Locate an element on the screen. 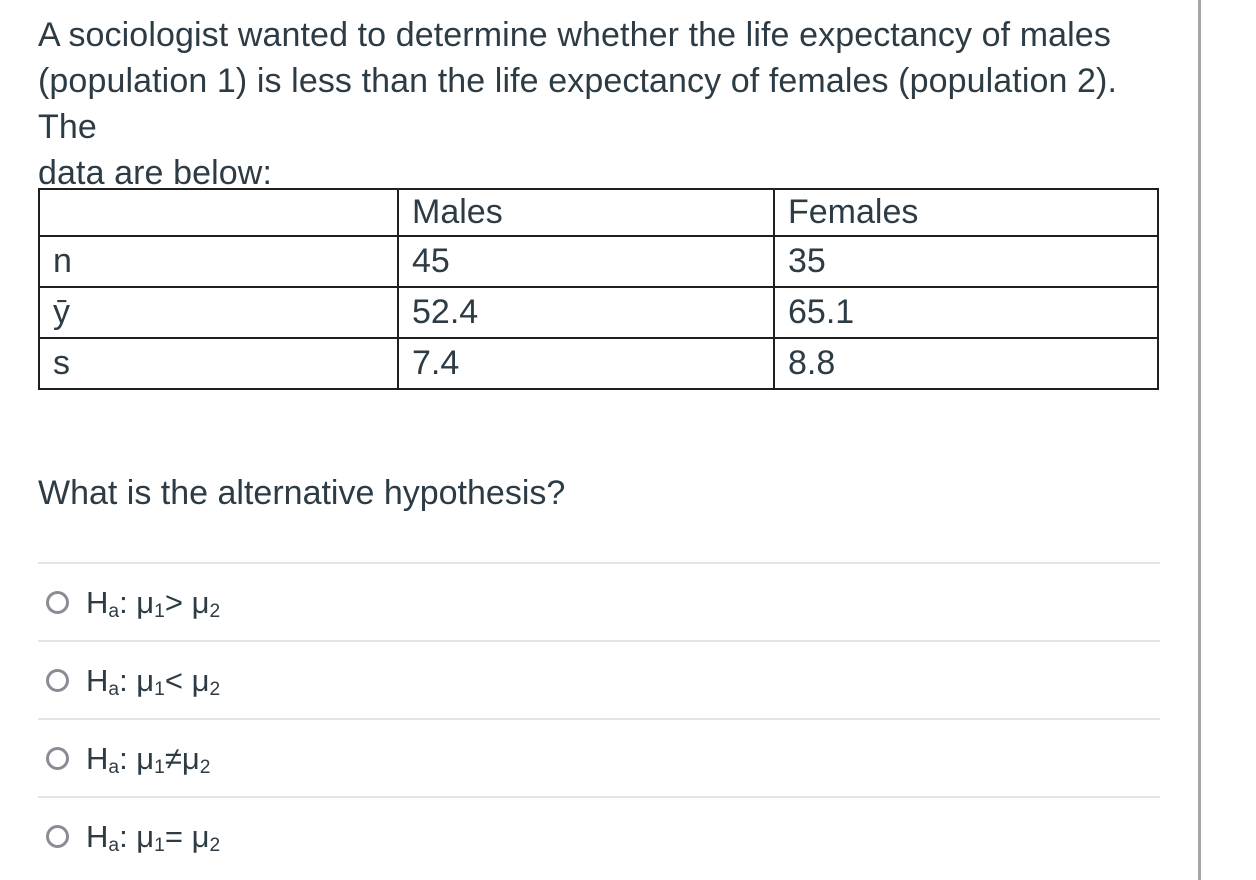  content-right-border is located at coordinates (1199, 440).